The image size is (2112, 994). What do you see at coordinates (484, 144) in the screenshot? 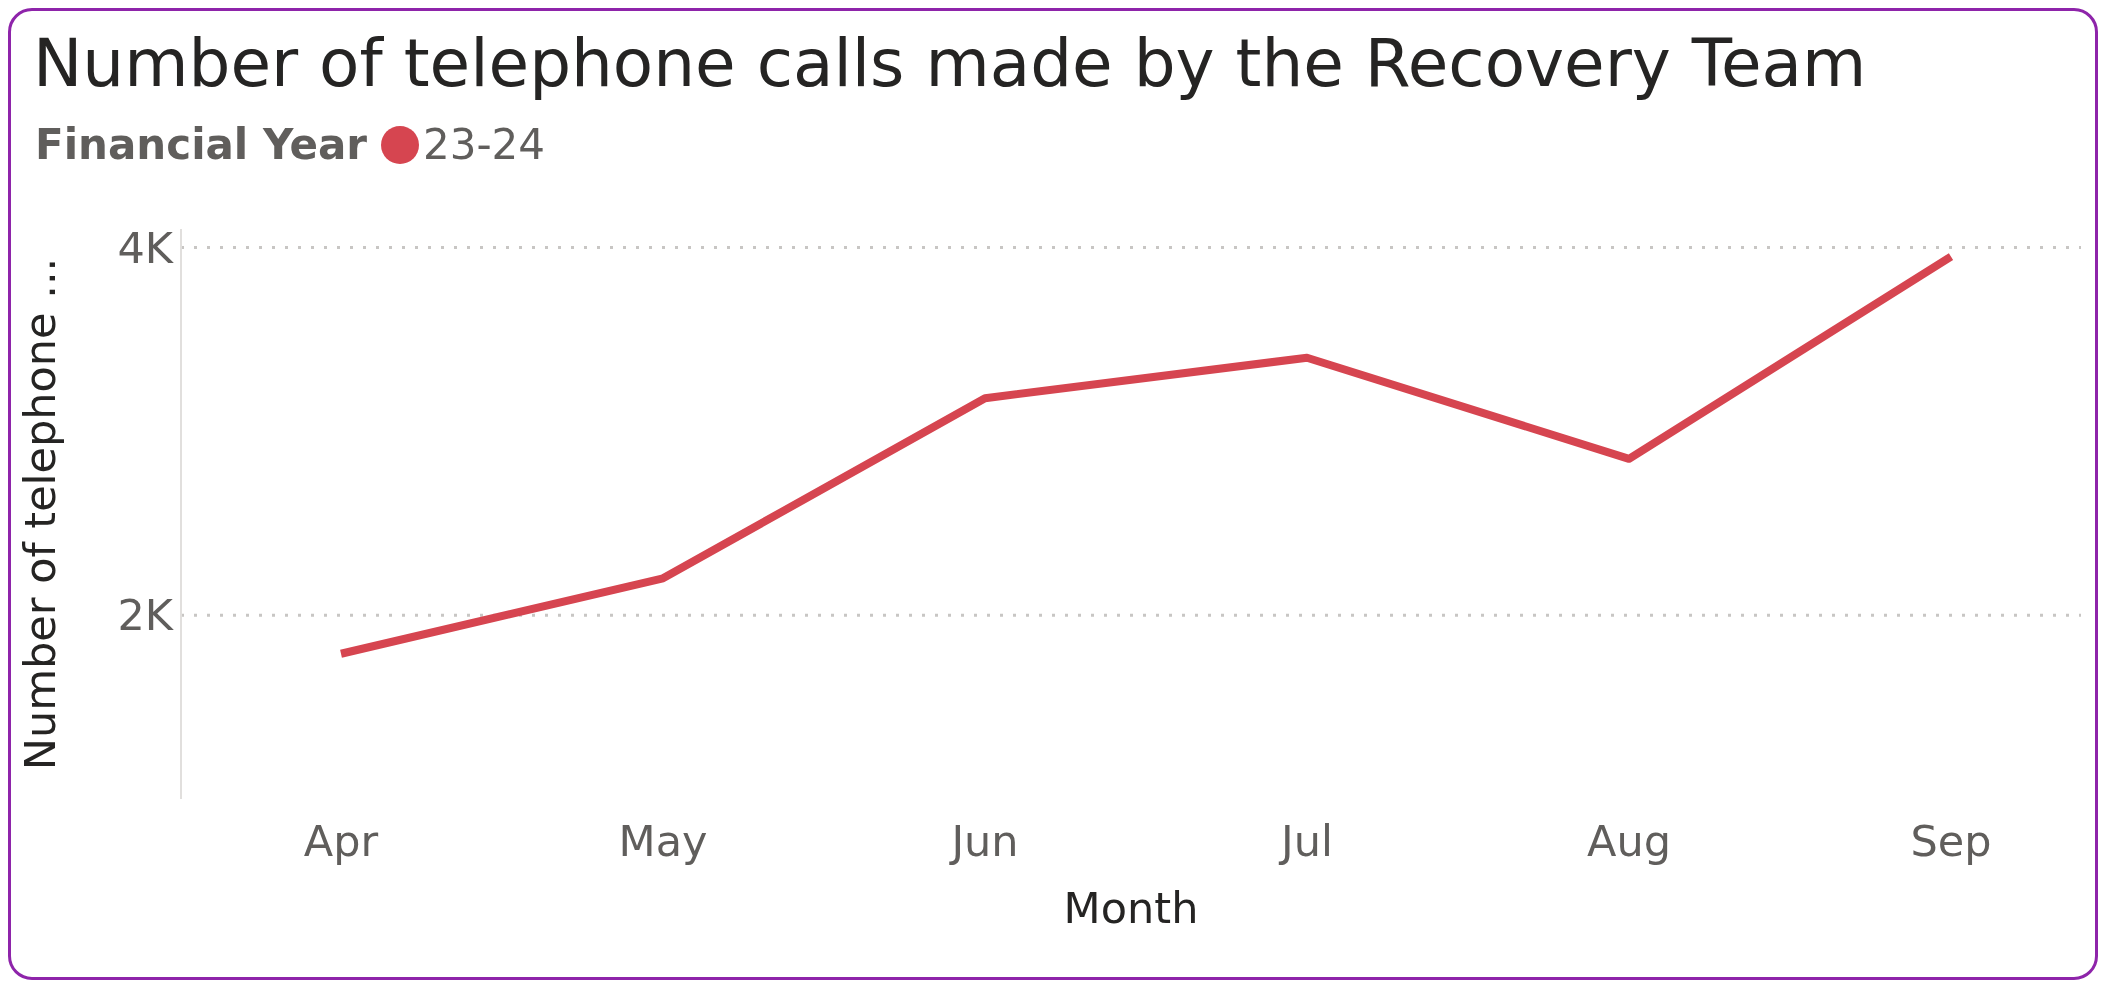
I see `legend-label: 23-24` at bounding box center [484, 144].